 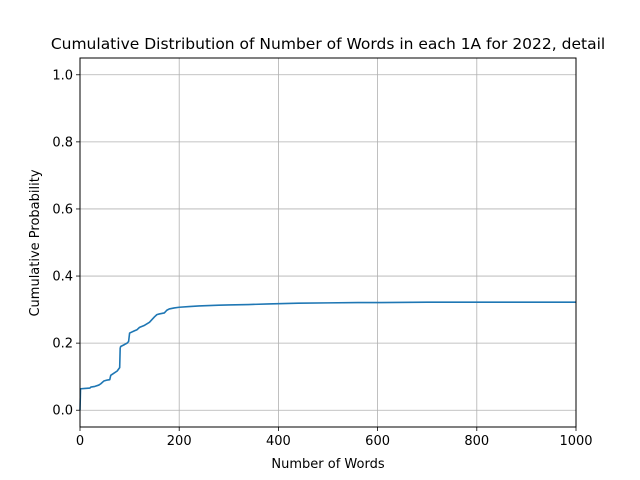 What do you see at coordinates (80, 441) in the screenshot?
I see `x-tick-label: 0` at bounding box center [80, 441].